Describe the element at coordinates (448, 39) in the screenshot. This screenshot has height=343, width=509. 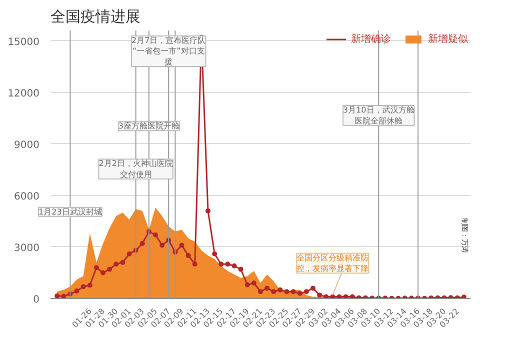
I see `legend-label: 新增疑似` at that location.